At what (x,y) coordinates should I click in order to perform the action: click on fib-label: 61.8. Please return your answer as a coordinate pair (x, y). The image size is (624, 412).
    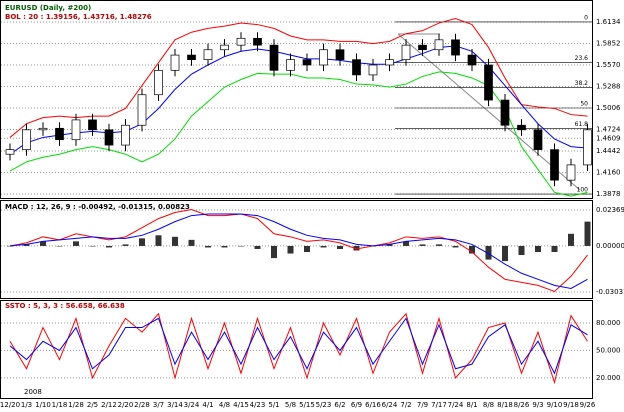
    Looking at the image, I should click on (582, 124).